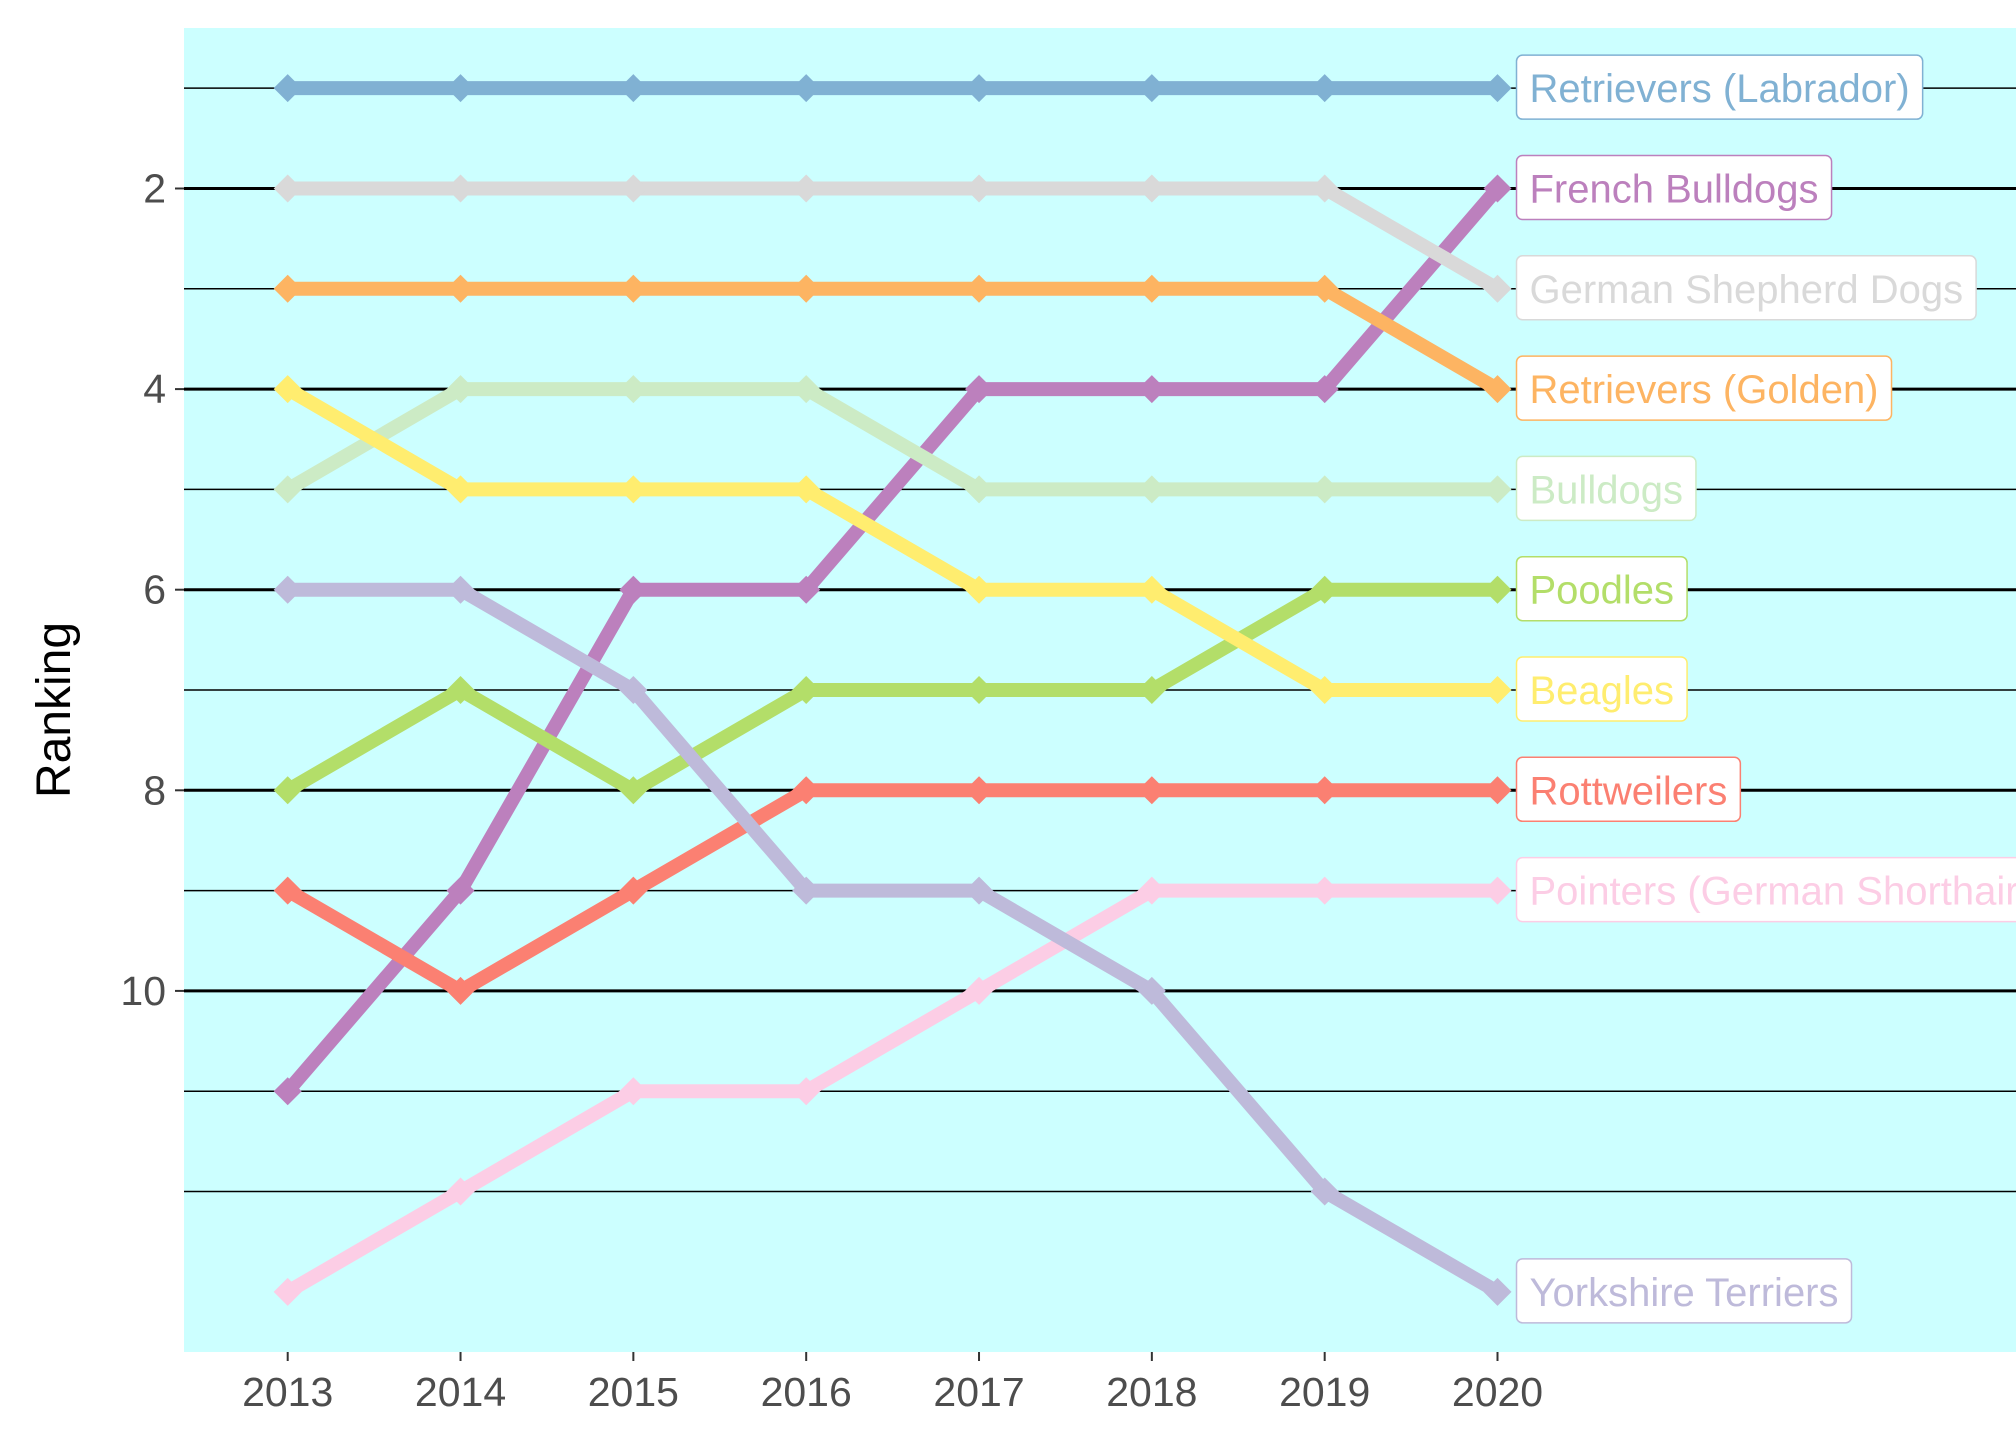  I want to click on label-text: French Bulldogs, so click(1674, 189).